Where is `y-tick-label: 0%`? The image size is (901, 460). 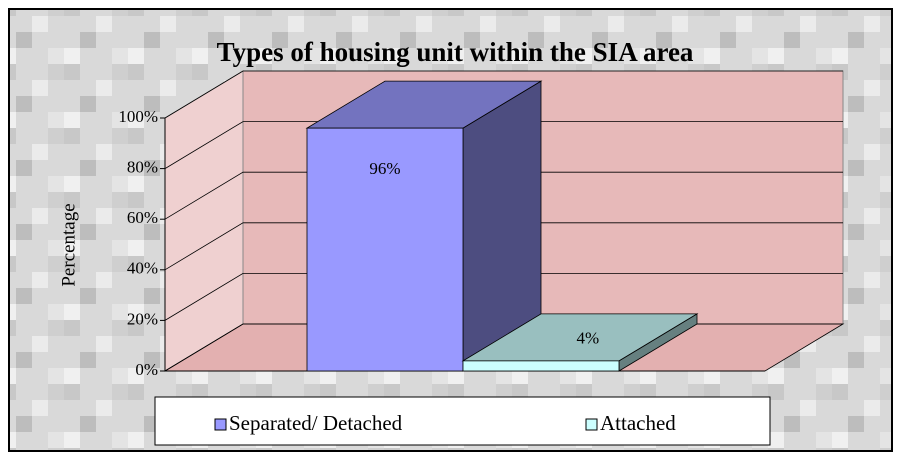
y-tick-label: 0% is located at coordinates (146, 369).